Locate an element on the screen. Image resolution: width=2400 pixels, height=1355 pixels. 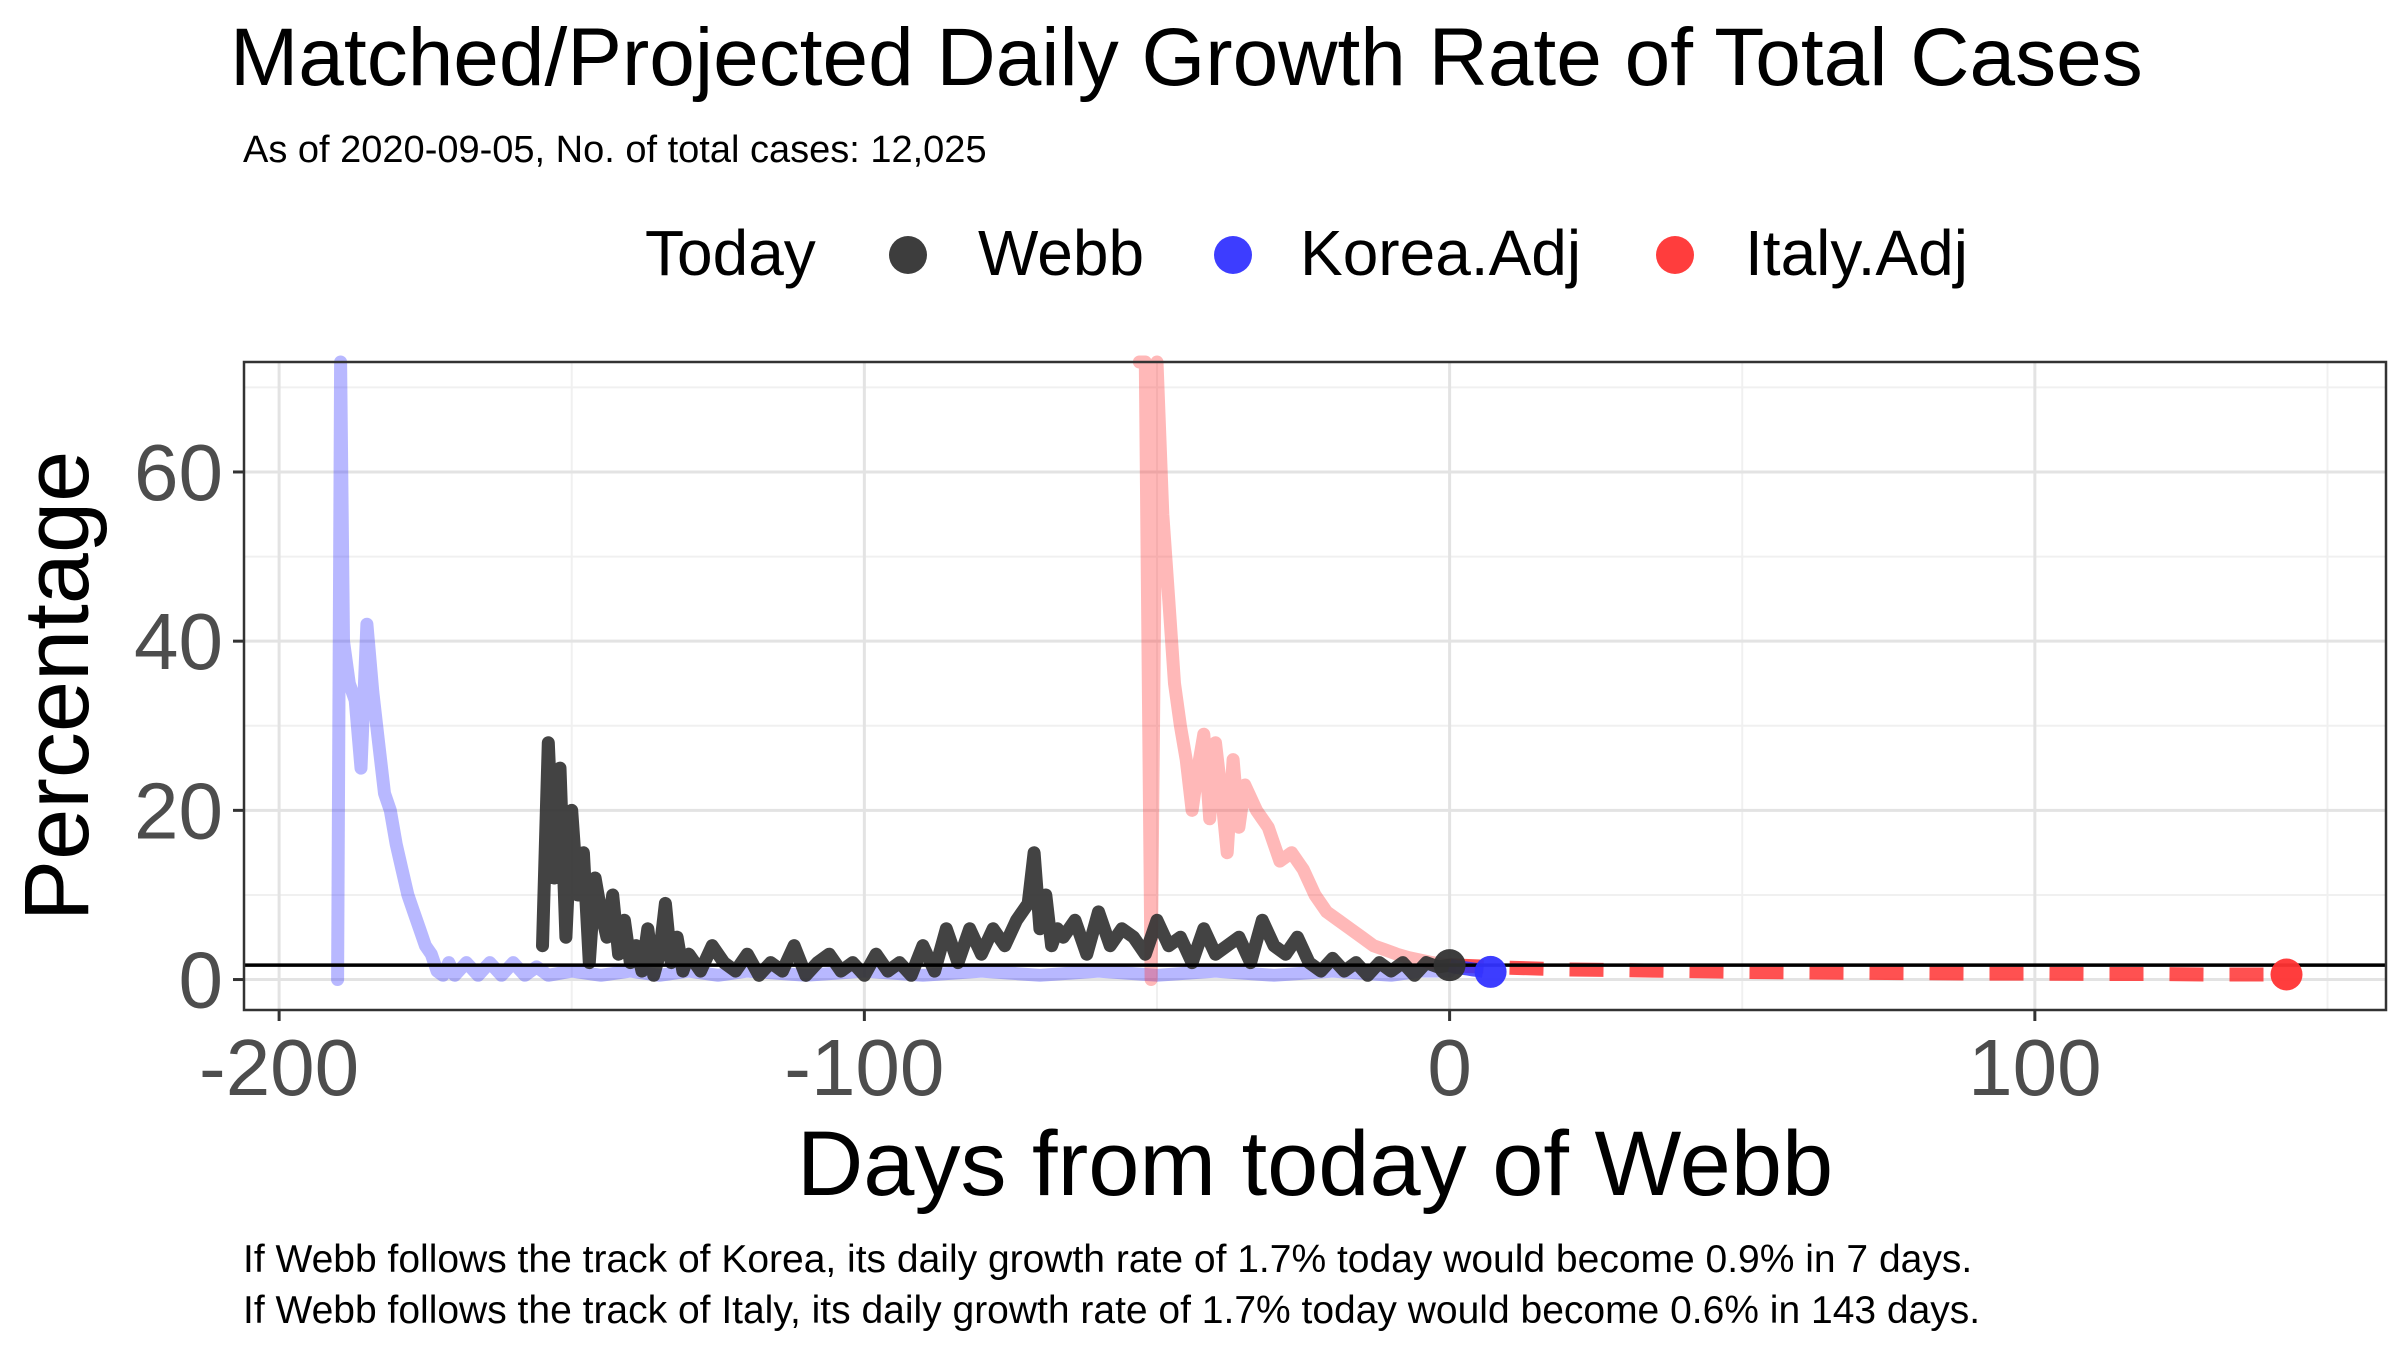
today-points-layer is located at coordinates (1868, 970).